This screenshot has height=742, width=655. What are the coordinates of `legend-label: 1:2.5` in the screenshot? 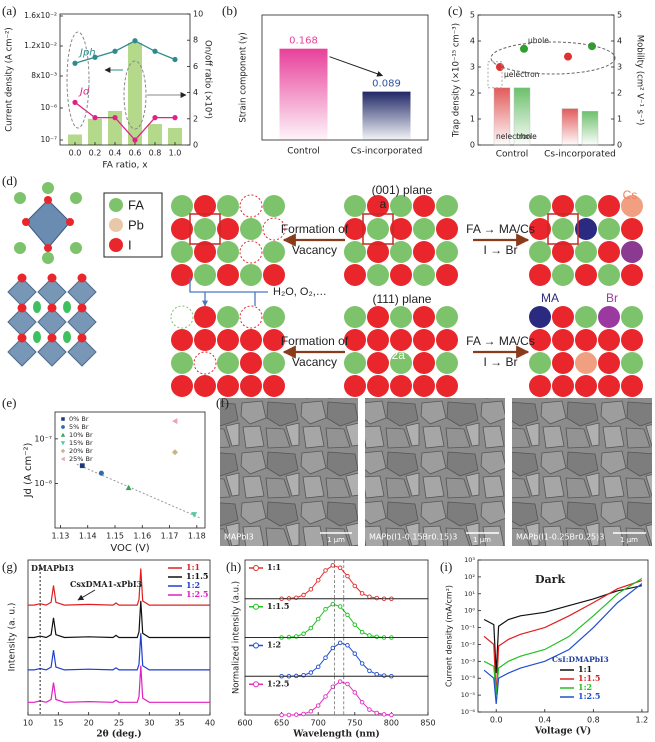 It's located at (589, 696).